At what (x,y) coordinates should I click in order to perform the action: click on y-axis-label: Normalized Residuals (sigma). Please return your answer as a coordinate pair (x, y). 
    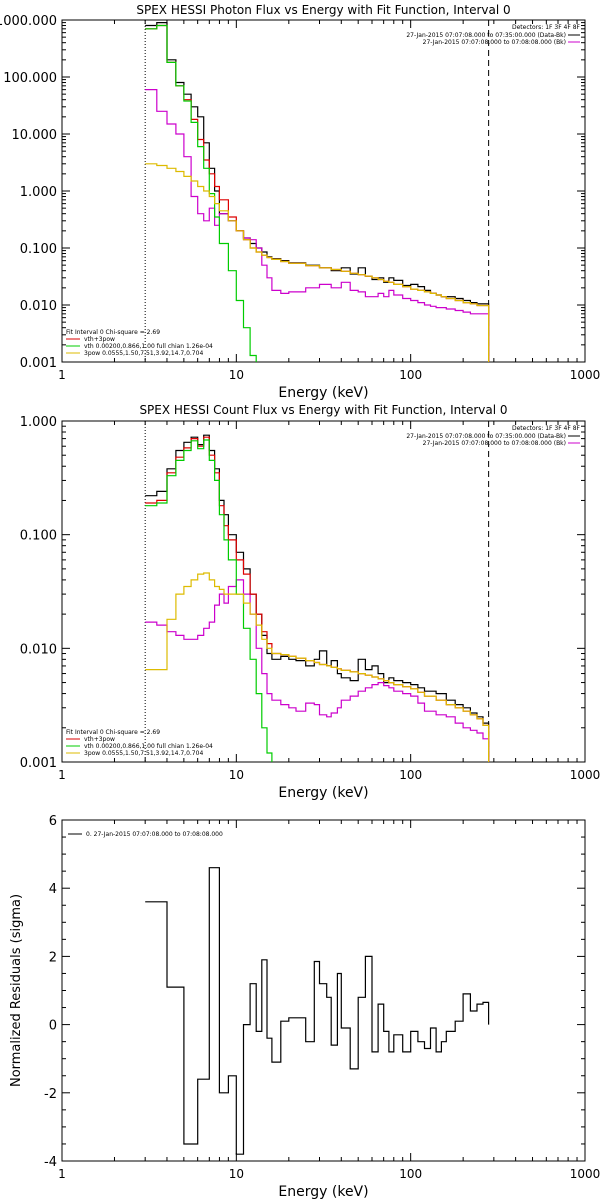
    Looking at the image, I should click on (16, 990).